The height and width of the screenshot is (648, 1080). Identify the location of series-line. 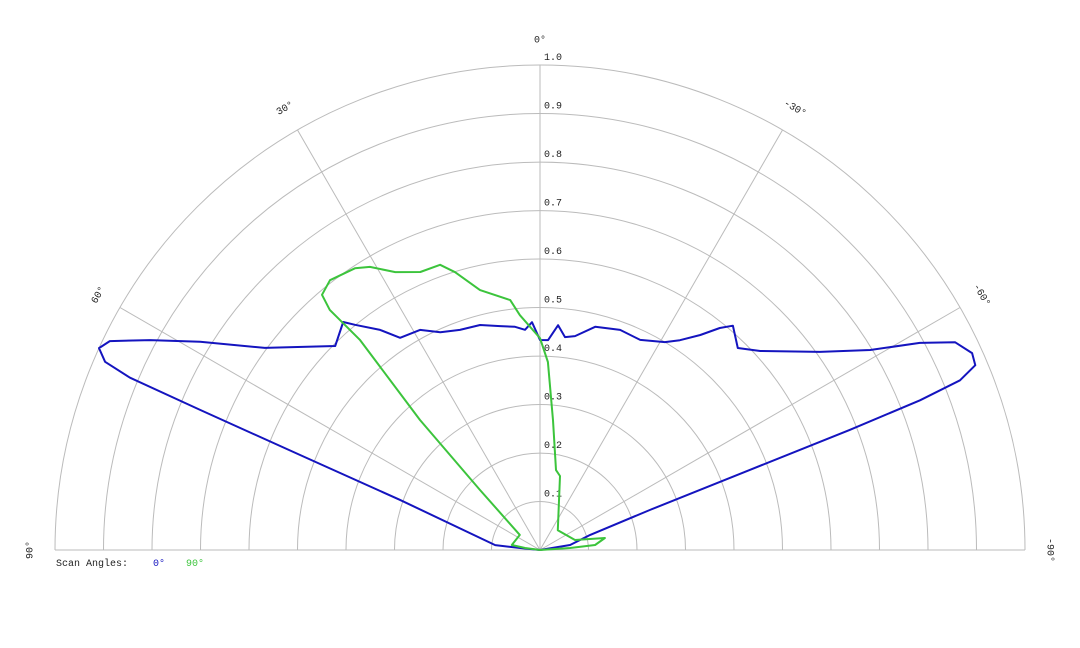
(463, 407).